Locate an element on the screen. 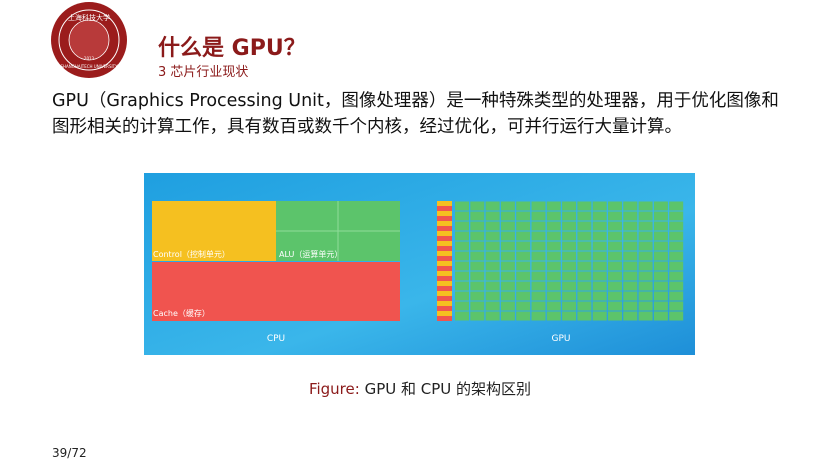 Image resolution: width=840 pixels, height=472 pixels. logo-cn: 上海科技大学 is located at coordinates (89, 17).